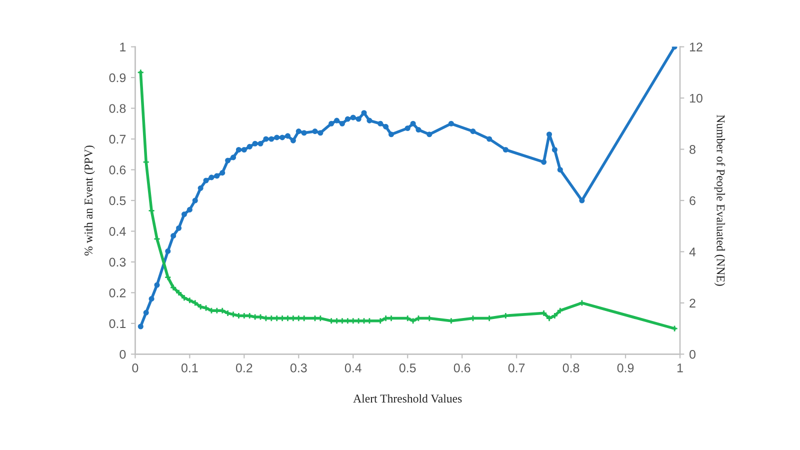 The image size is (800, 450). Describe the element at coordinates (117, 231) in the screenshot. I see `y-tick-label: 0.4` at that location.